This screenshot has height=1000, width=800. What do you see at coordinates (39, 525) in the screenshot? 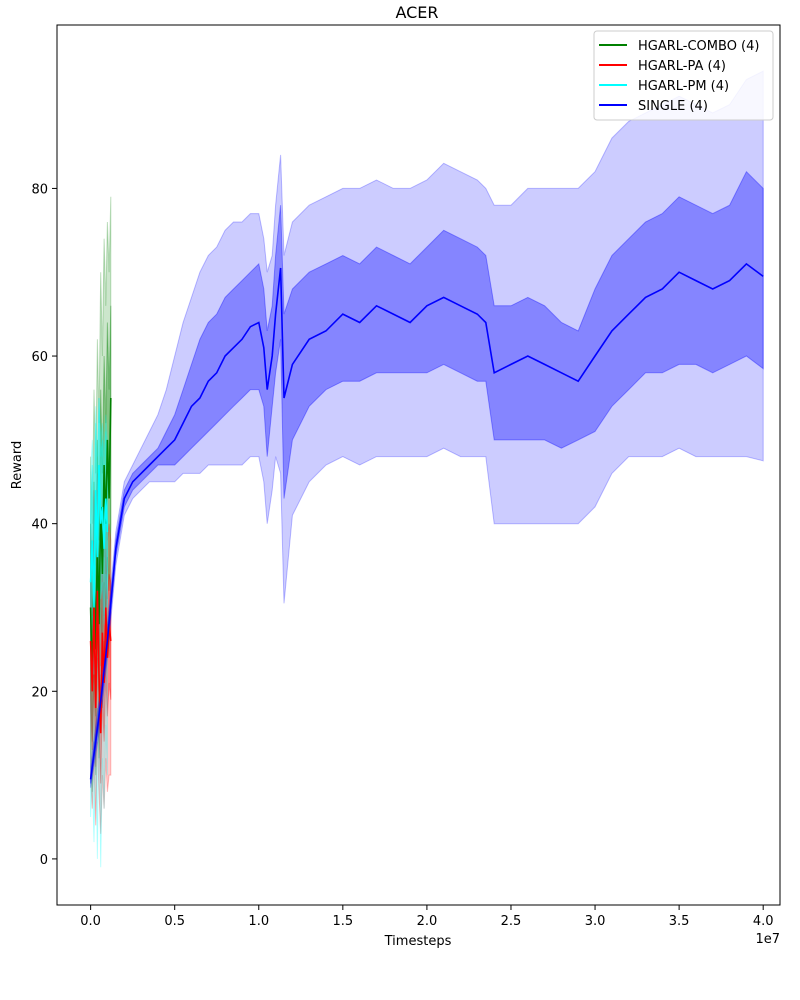
I see `y-tick-label: 40` at bounding box center [39, 525].